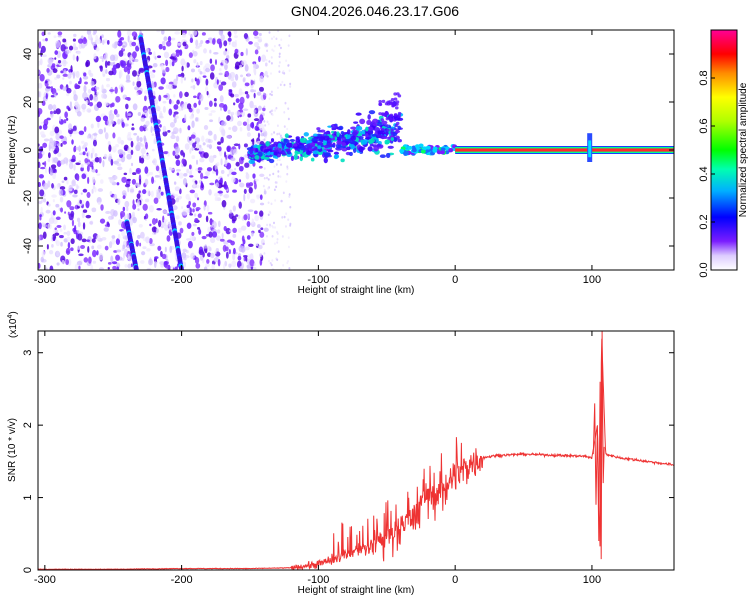  Describe the element at coordinates (182, 580) in the screenshot. I see `snr-xtick-label: -200` at that location.